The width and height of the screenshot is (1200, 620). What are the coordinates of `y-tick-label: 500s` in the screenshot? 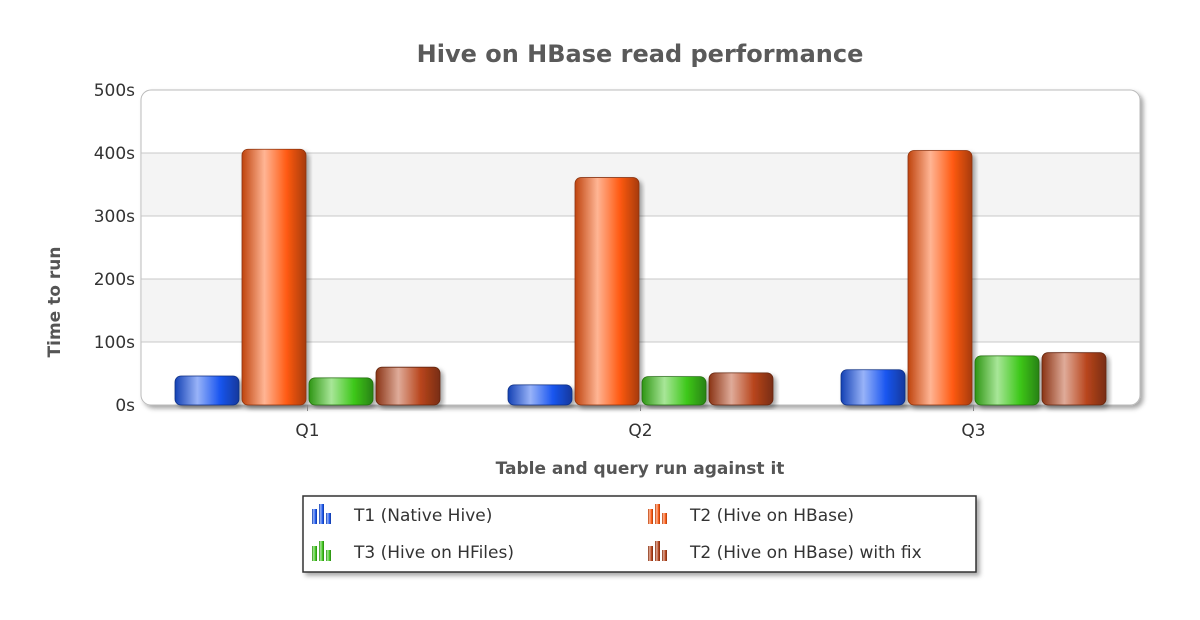 It's located at (114, 91).